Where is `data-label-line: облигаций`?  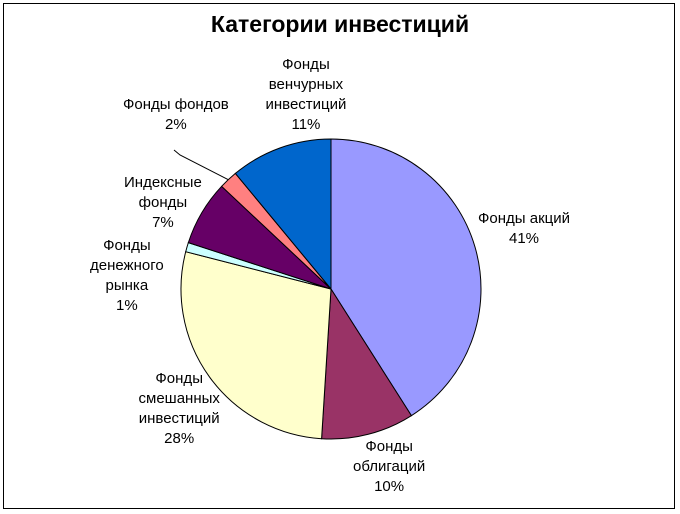
data-label-line: облигаций is located at coordinates (389, 466).